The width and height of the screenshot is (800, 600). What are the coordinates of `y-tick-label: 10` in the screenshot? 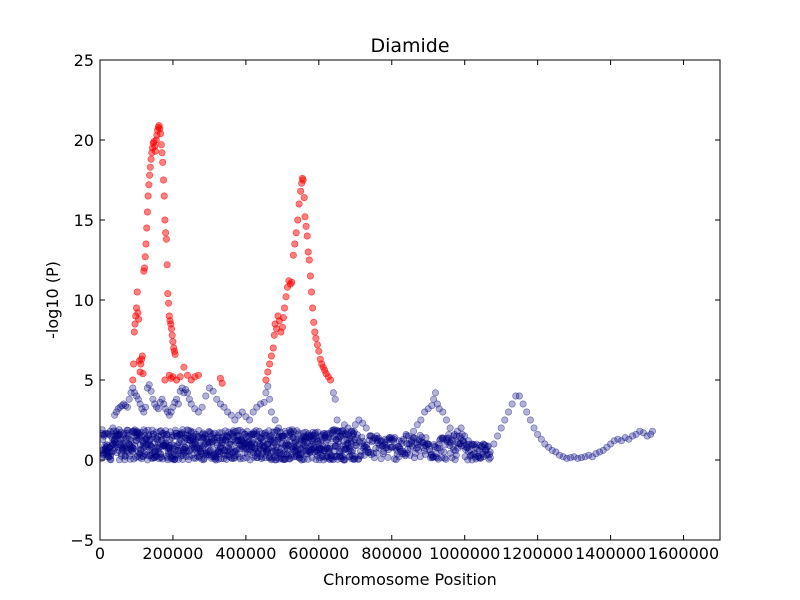 It's located at (84, 300).